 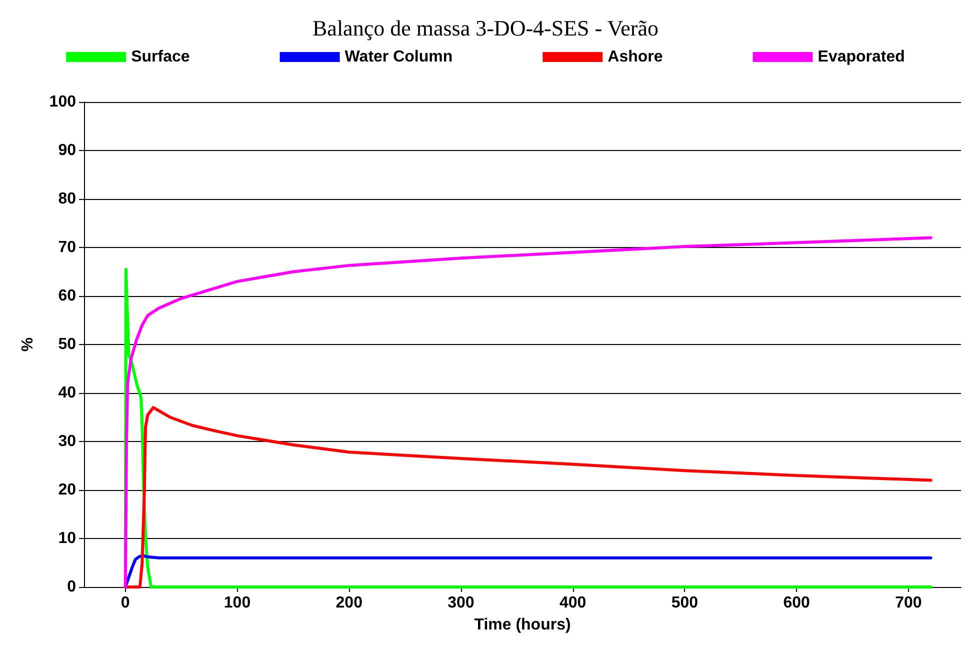 I want to click on x-tick-label: 600, so click(x=796, y=603).